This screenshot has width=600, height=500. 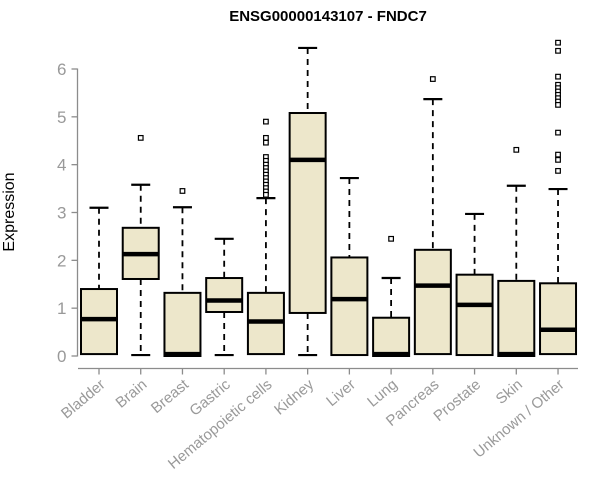 I want to click on box-prostate, so click(x=474, y=284).